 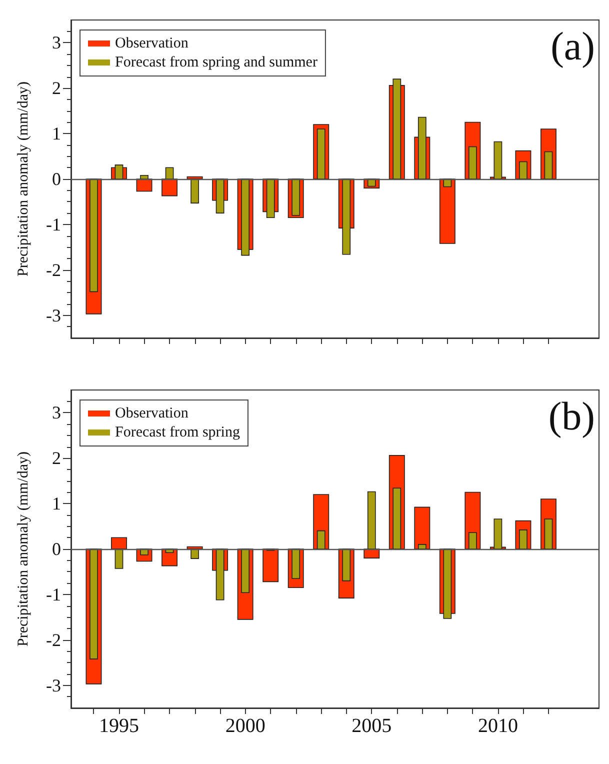 What do you see at coordinates (571, 416) in the screenshot?
I see `annotation: (b)` at bounding box center [571, 416].